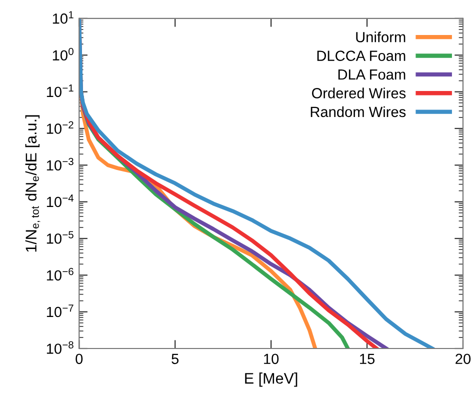  Describe the element at coordinates (63, 54) in the screenshot. I see `y-tick-label: 10$^{0}$` at that location.